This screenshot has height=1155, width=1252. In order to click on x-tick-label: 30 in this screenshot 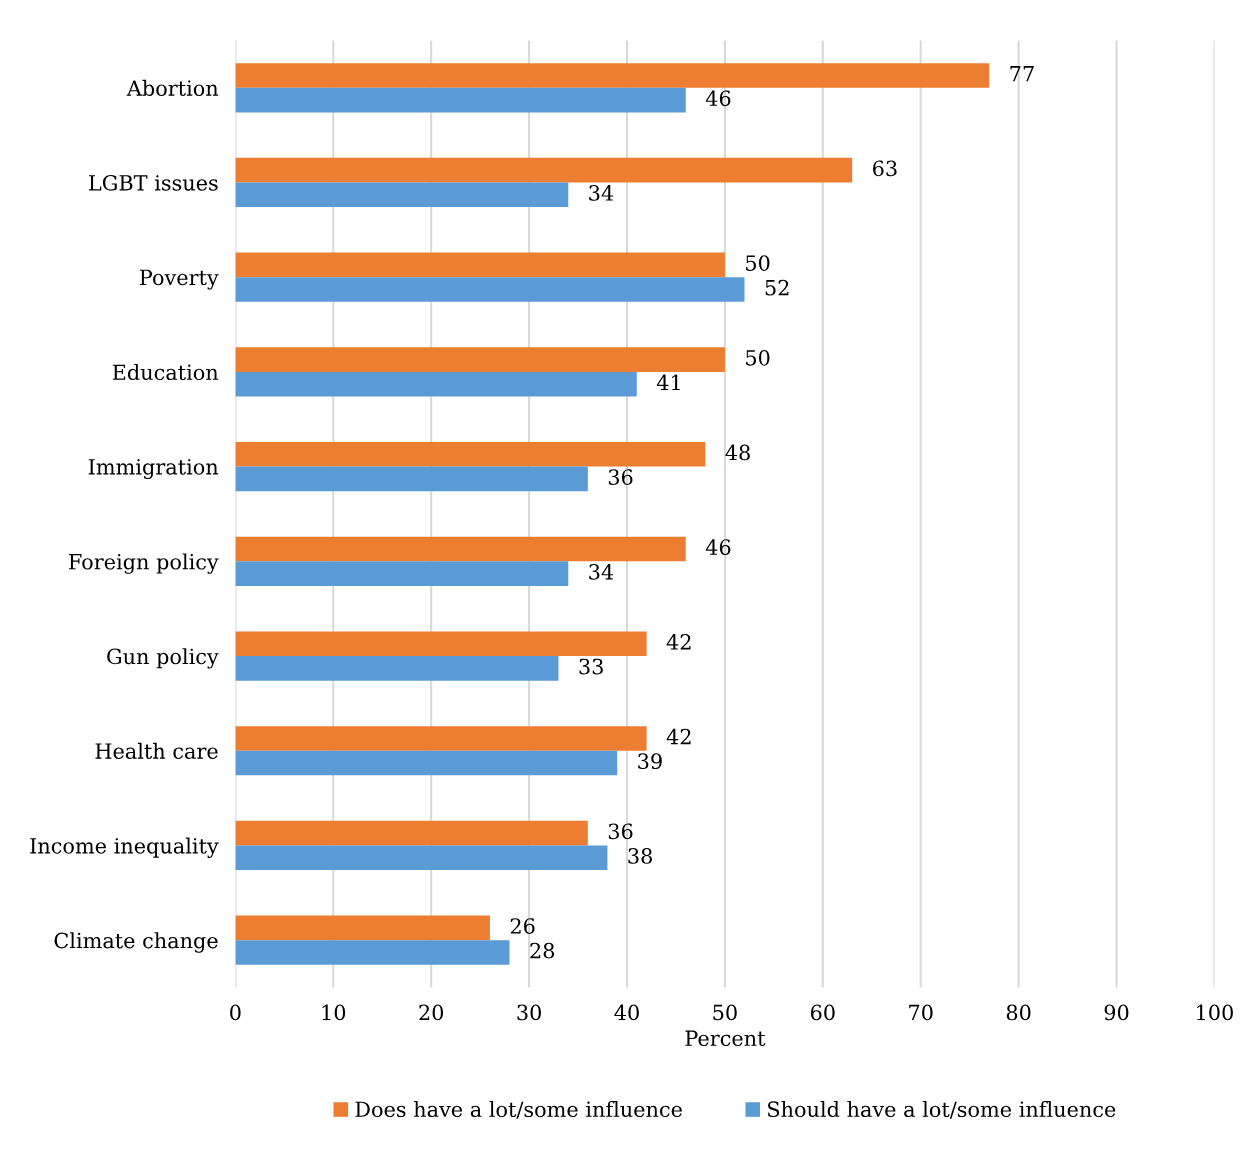, I will do `click(529, 1012)`.